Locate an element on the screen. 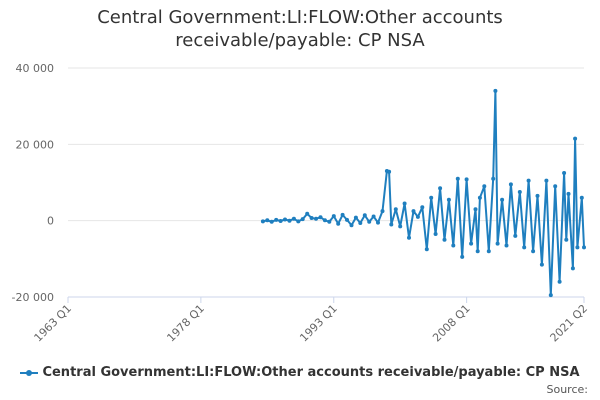  y-tick-label: 0 is located at coordinates (50, 221).